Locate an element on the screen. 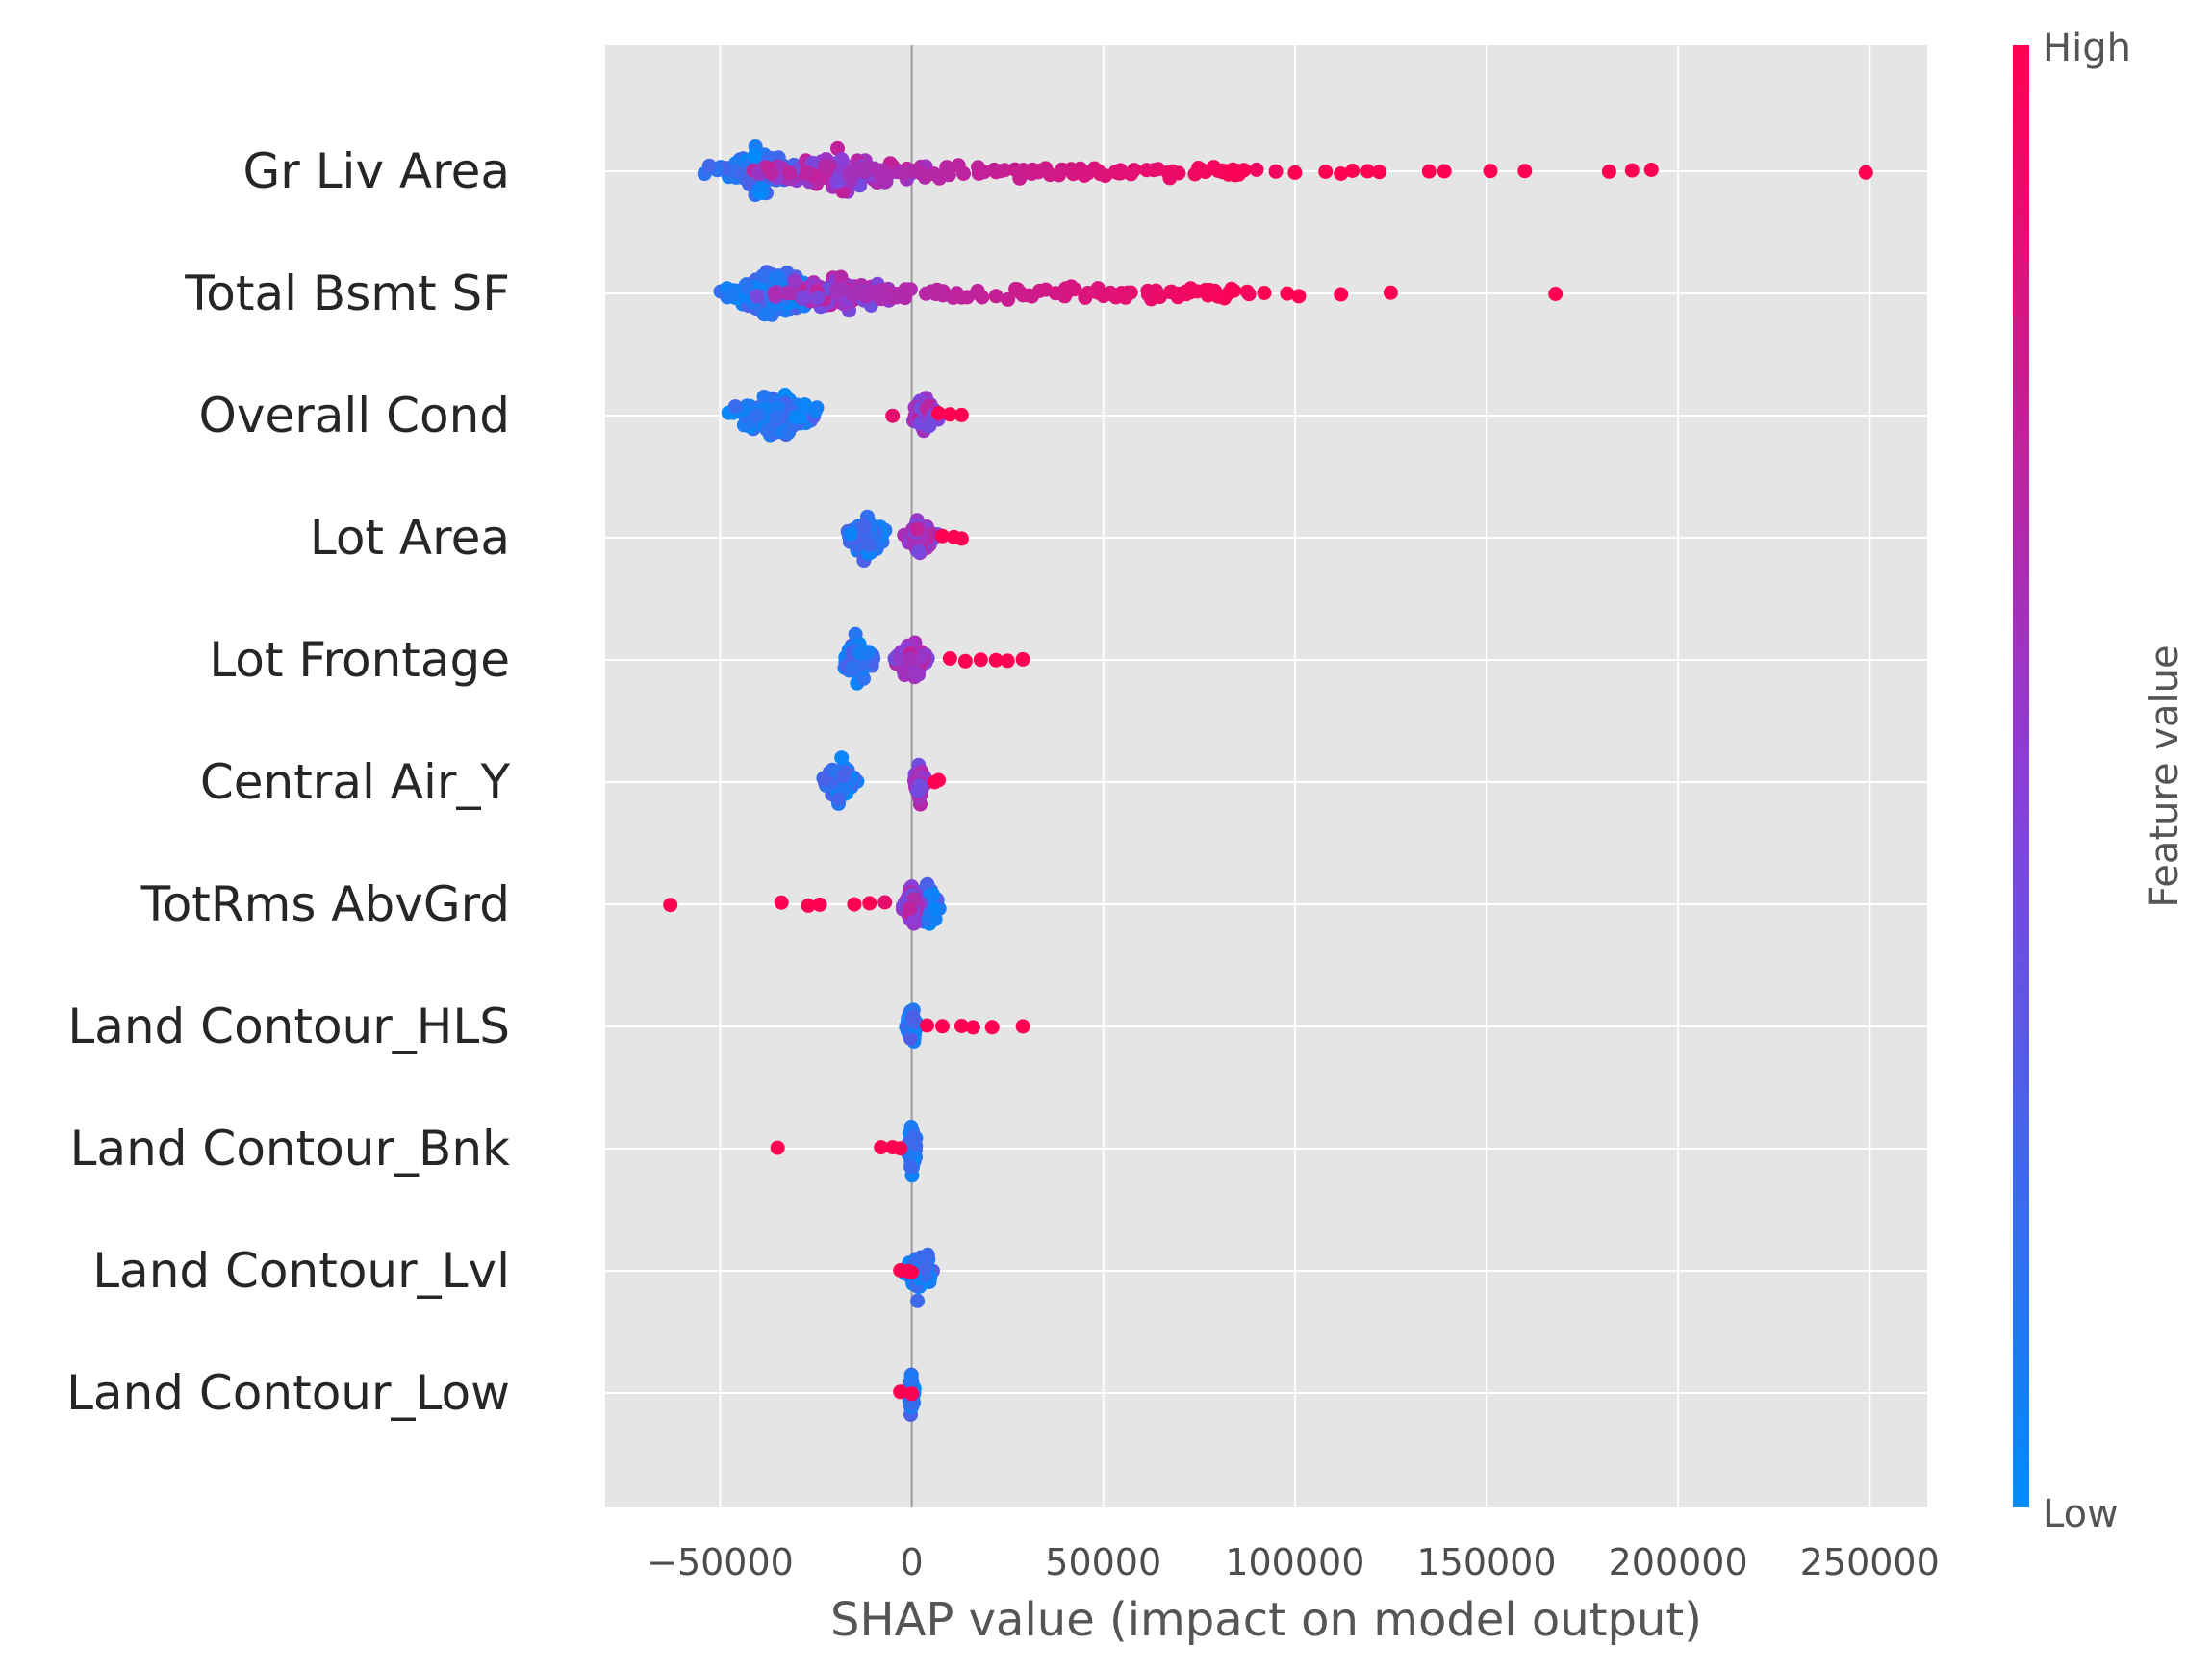 Image resolution: width=2212 pixels, height=1671 pixels. feature-label: Land Contour_Lvl is located at coordinates (301, 1271).